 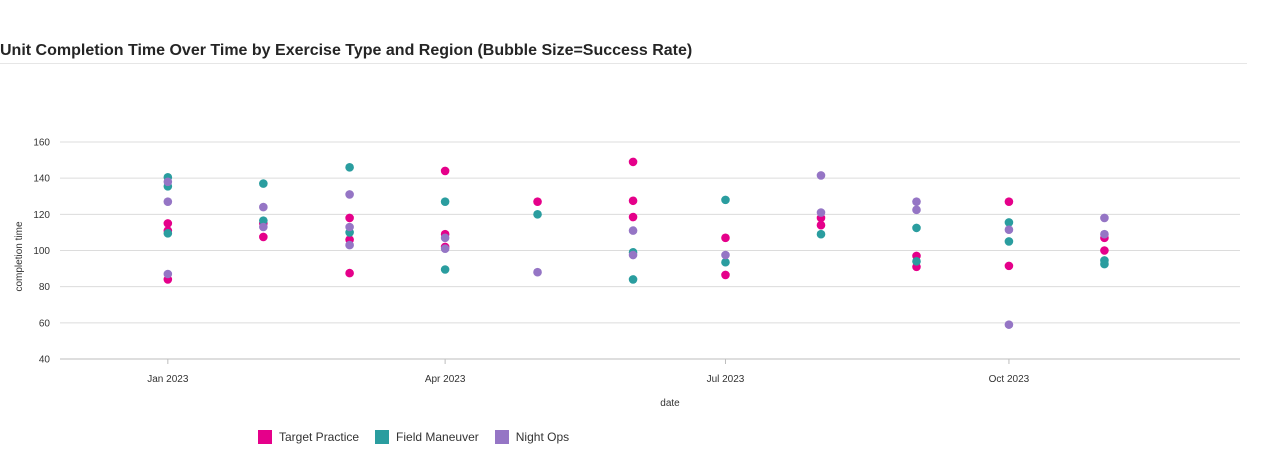 I want to click on y-tick-label: 40, so click(x=45, y=360).